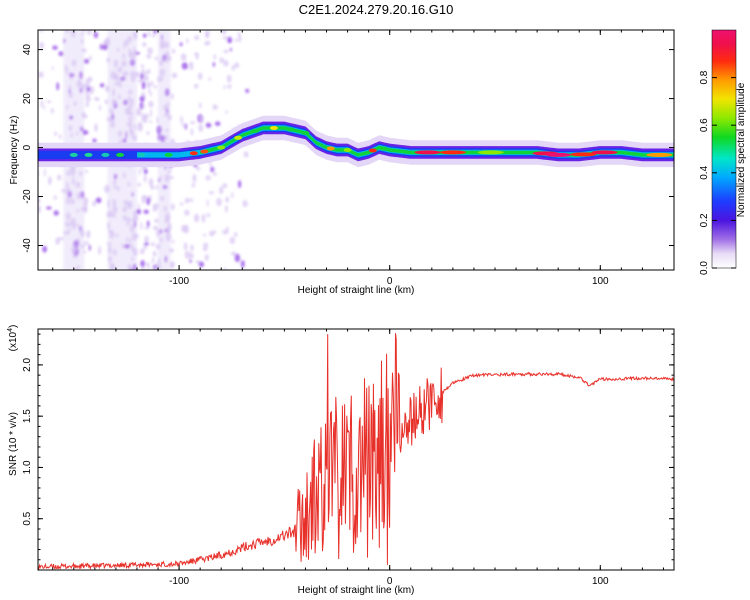 The width and height of the screenshot is (750, 600). What do you see at coordinates (704, 268) in the screenshot?
I see `colorbar-tick-label: 0.0` at bounding box center [704, 268].